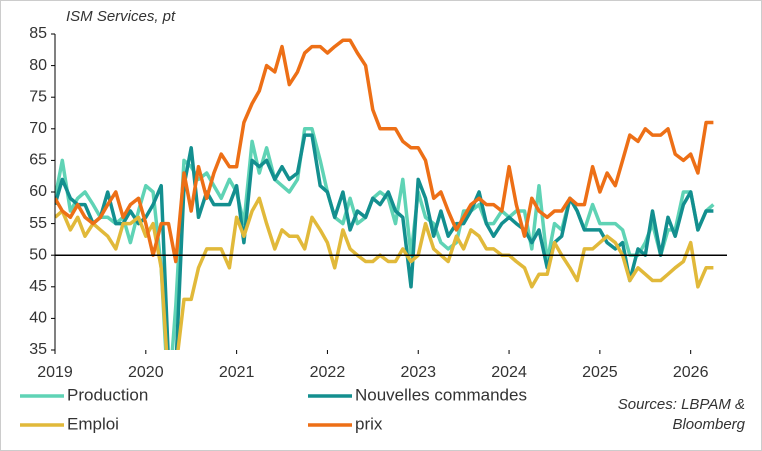 This screenshot has height=451, width=762. Describe the element at coordinates (38, 128) in the screenshot. I see `y-tick-label: 70` at that location.